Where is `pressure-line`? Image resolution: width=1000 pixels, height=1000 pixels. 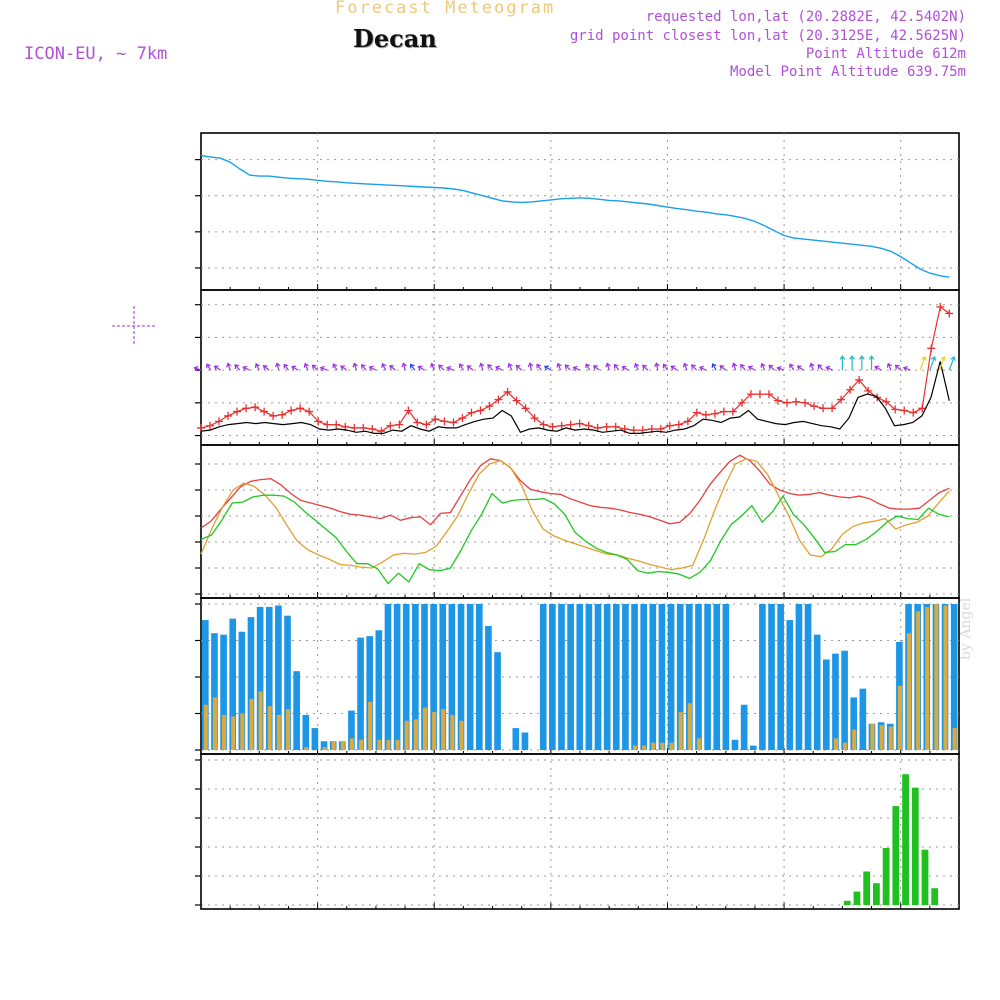
pressure-line is located at coordinates (575, 216).